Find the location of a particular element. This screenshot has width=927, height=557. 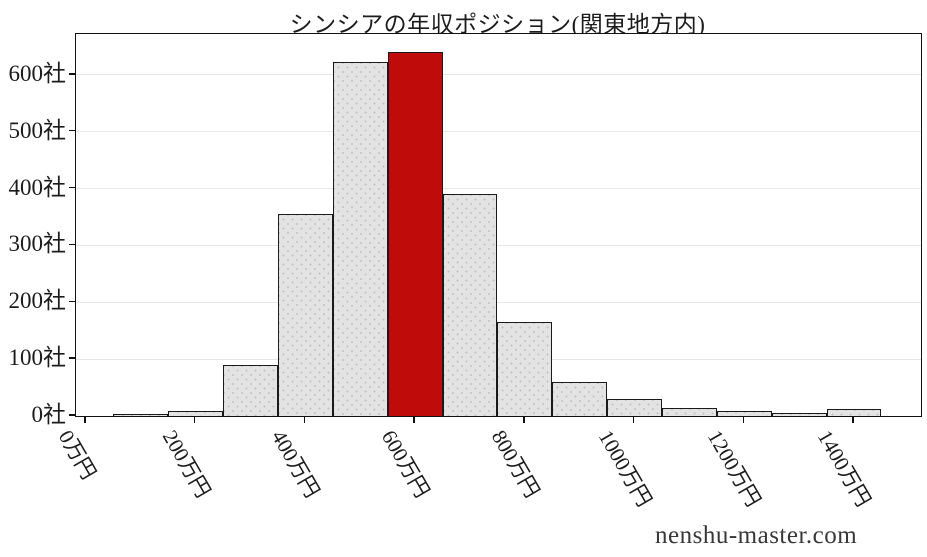

bar-200万円 is located at coordinates (196, 413).